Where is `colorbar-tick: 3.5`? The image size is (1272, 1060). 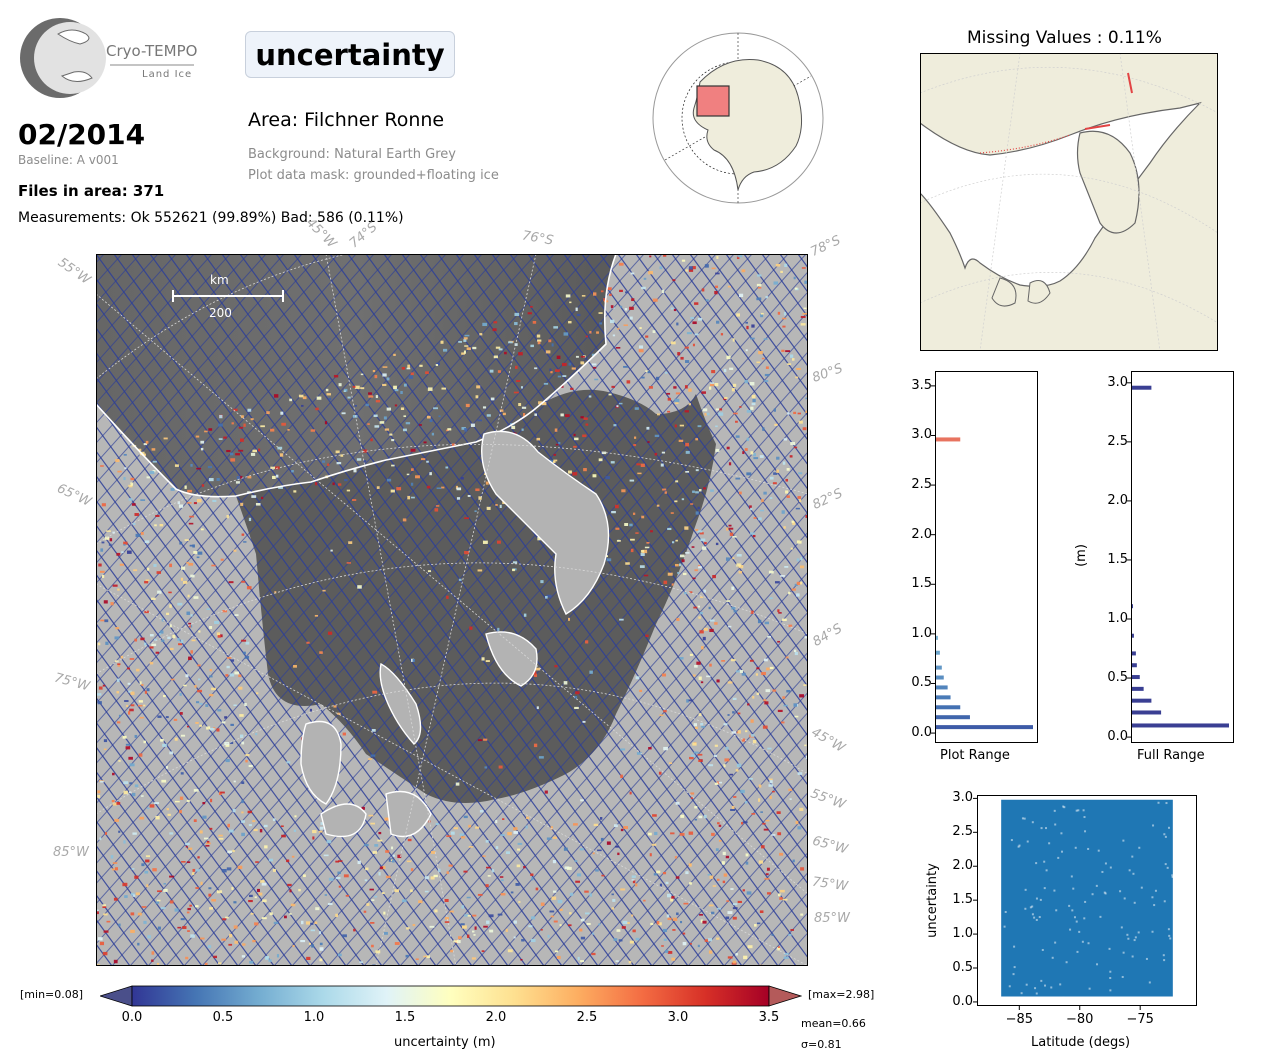 colorbar-tick: 3.5 is located at coordinates (769, 1017).